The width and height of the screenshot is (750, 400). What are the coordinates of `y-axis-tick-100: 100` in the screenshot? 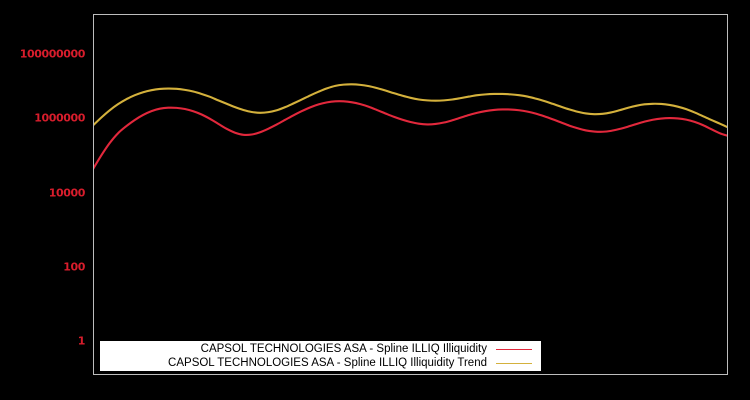 It's located at (74, 267).